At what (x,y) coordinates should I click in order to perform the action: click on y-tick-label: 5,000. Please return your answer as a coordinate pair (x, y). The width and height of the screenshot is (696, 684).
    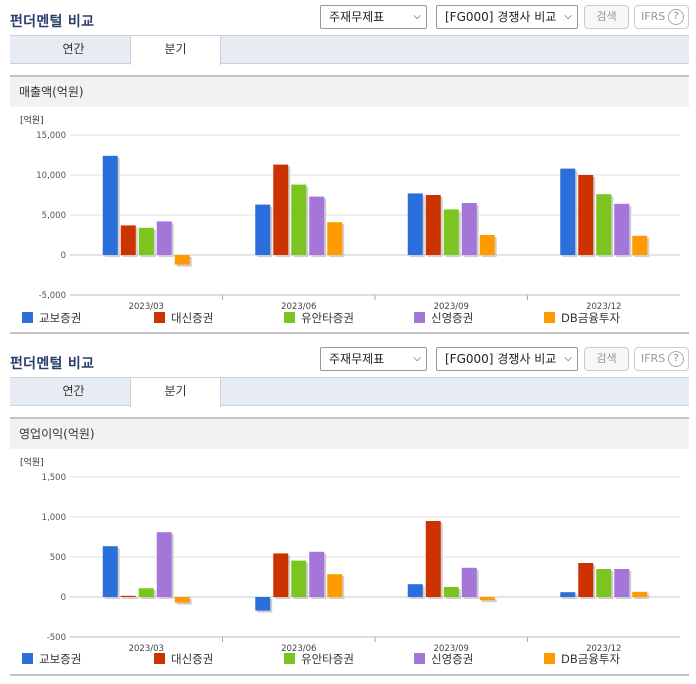
    Looking at the image, I should click on (54, 216).